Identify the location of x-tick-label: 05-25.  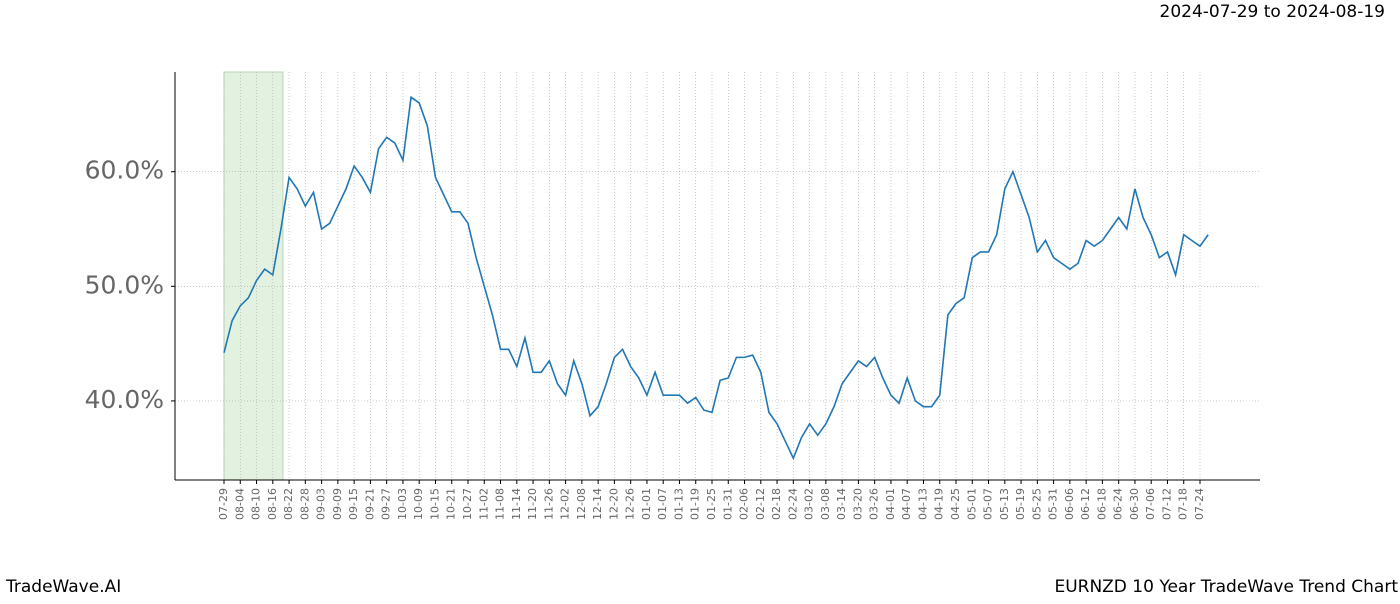
(1036, 504).